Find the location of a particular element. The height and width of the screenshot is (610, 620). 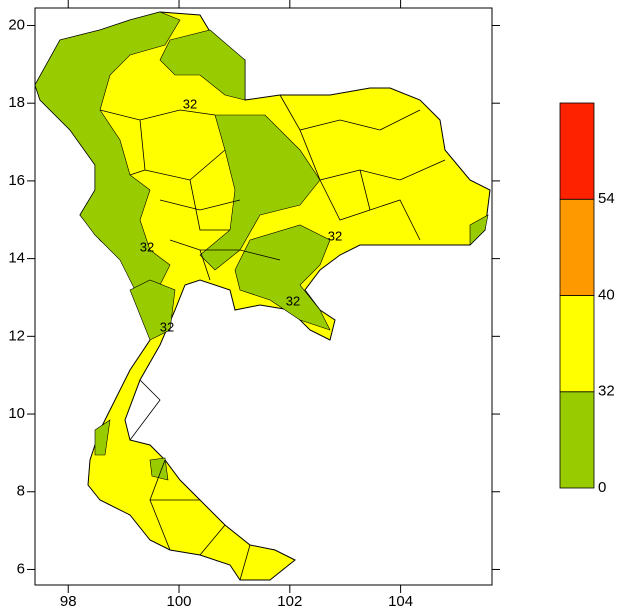

y-tick-label: 8 is located at coordinates (21, 491).